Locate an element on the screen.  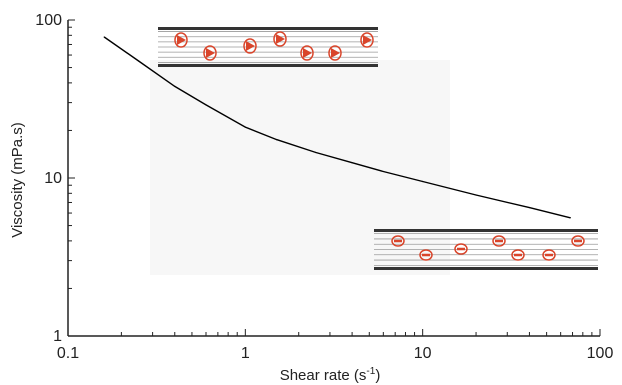
y-tick-label: 100 is located at coordinates (48, 20).